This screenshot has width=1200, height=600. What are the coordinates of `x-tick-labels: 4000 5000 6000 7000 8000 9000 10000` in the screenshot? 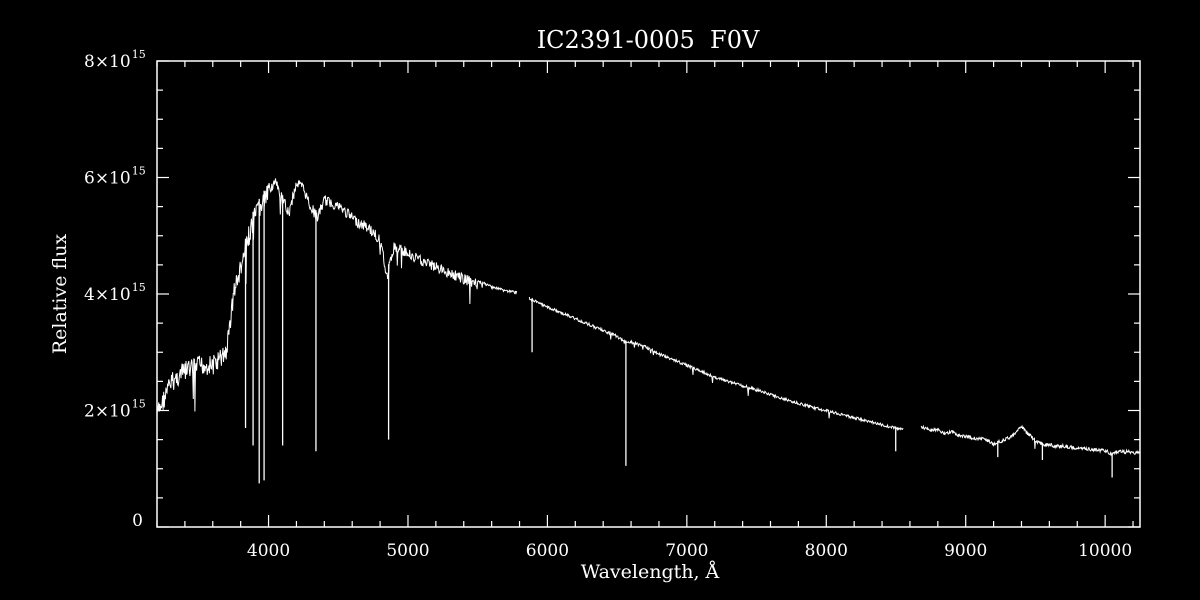 It's located at (689, 551).